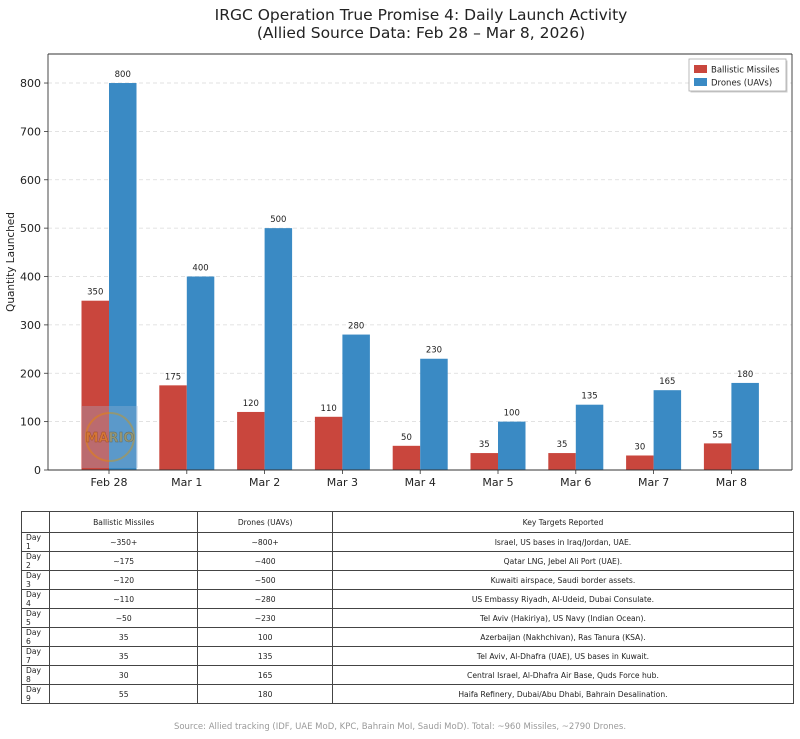 Image resolution: width=800 pixels, height=739 pixels. I want to click on x-tick-label: Feb 28, so click(109, 482).